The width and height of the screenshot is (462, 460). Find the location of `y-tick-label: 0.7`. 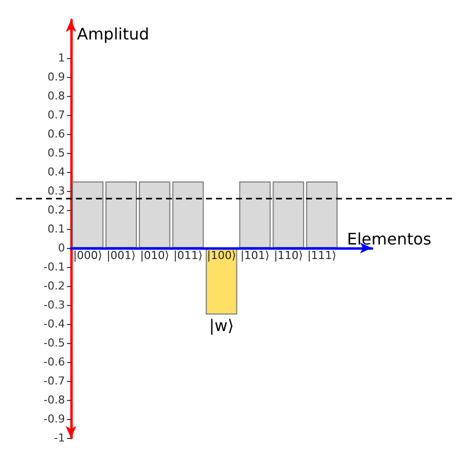

y-tick-label: 0.7 is located at coordinates (56, 115).